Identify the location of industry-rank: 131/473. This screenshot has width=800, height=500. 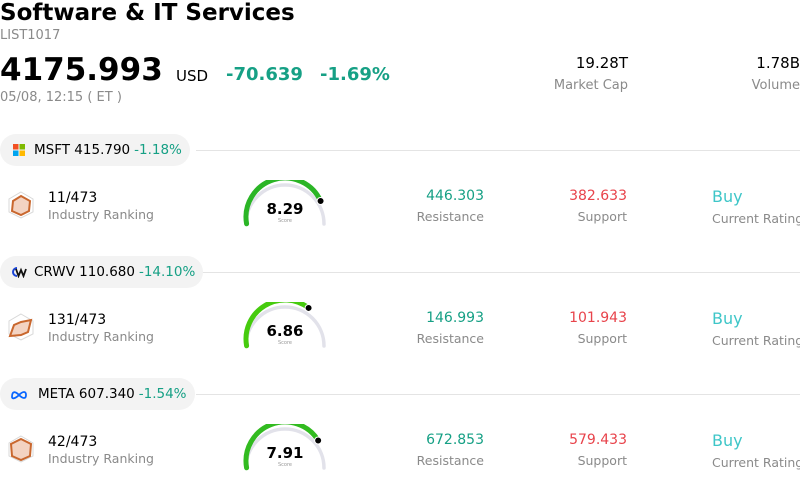
(77, 320).